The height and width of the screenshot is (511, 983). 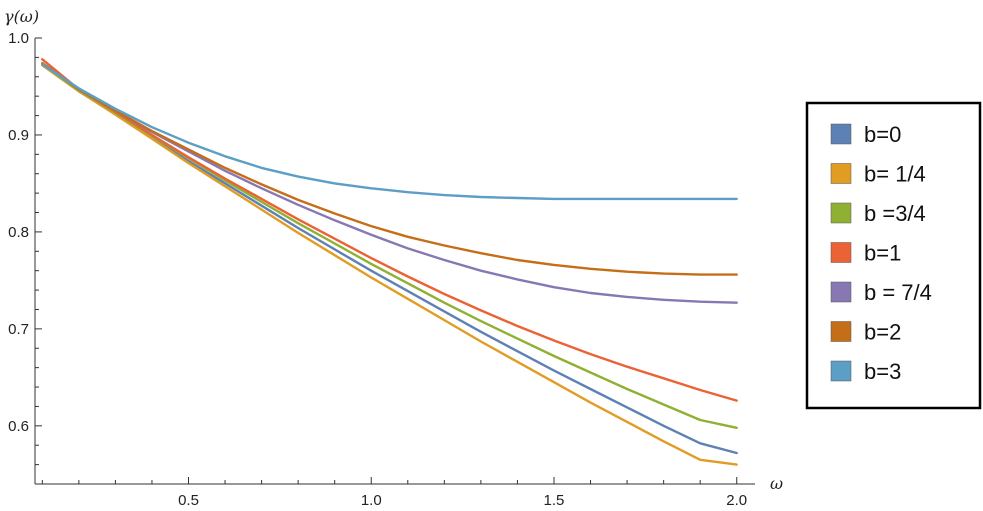 What do you see at coordinates (895, 213) in the screenshot?
I see `legend-label: b =3/4` at bounding box center [895, 213].